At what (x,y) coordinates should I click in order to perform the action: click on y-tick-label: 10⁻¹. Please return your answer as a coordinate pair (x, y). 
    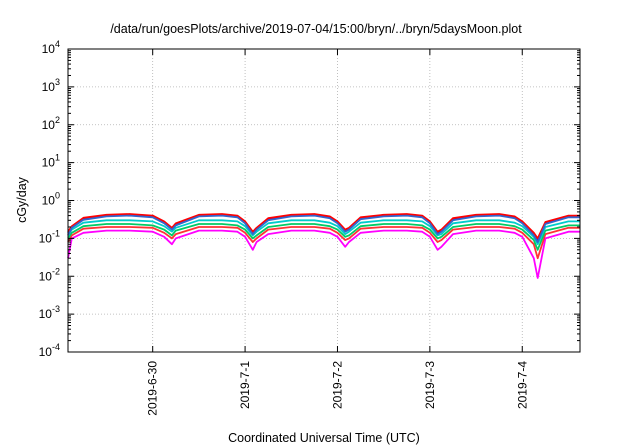
    Looking at the image, I should click on (49, 236).